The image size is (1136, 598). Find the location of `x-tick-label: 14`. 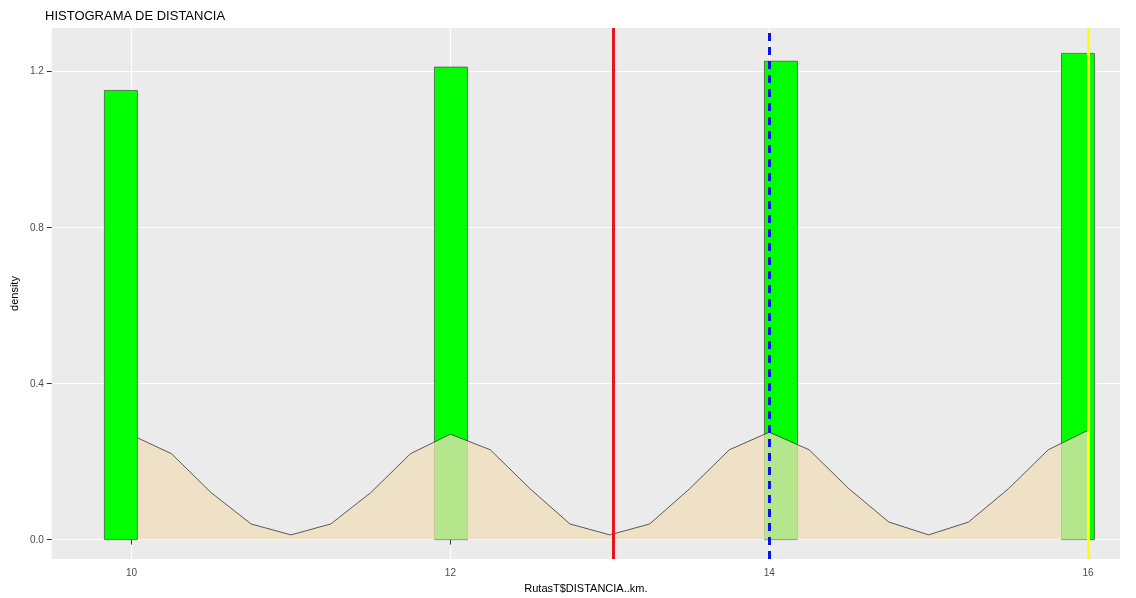

x-tick-label: 14 is located at coordinates (769, 572).